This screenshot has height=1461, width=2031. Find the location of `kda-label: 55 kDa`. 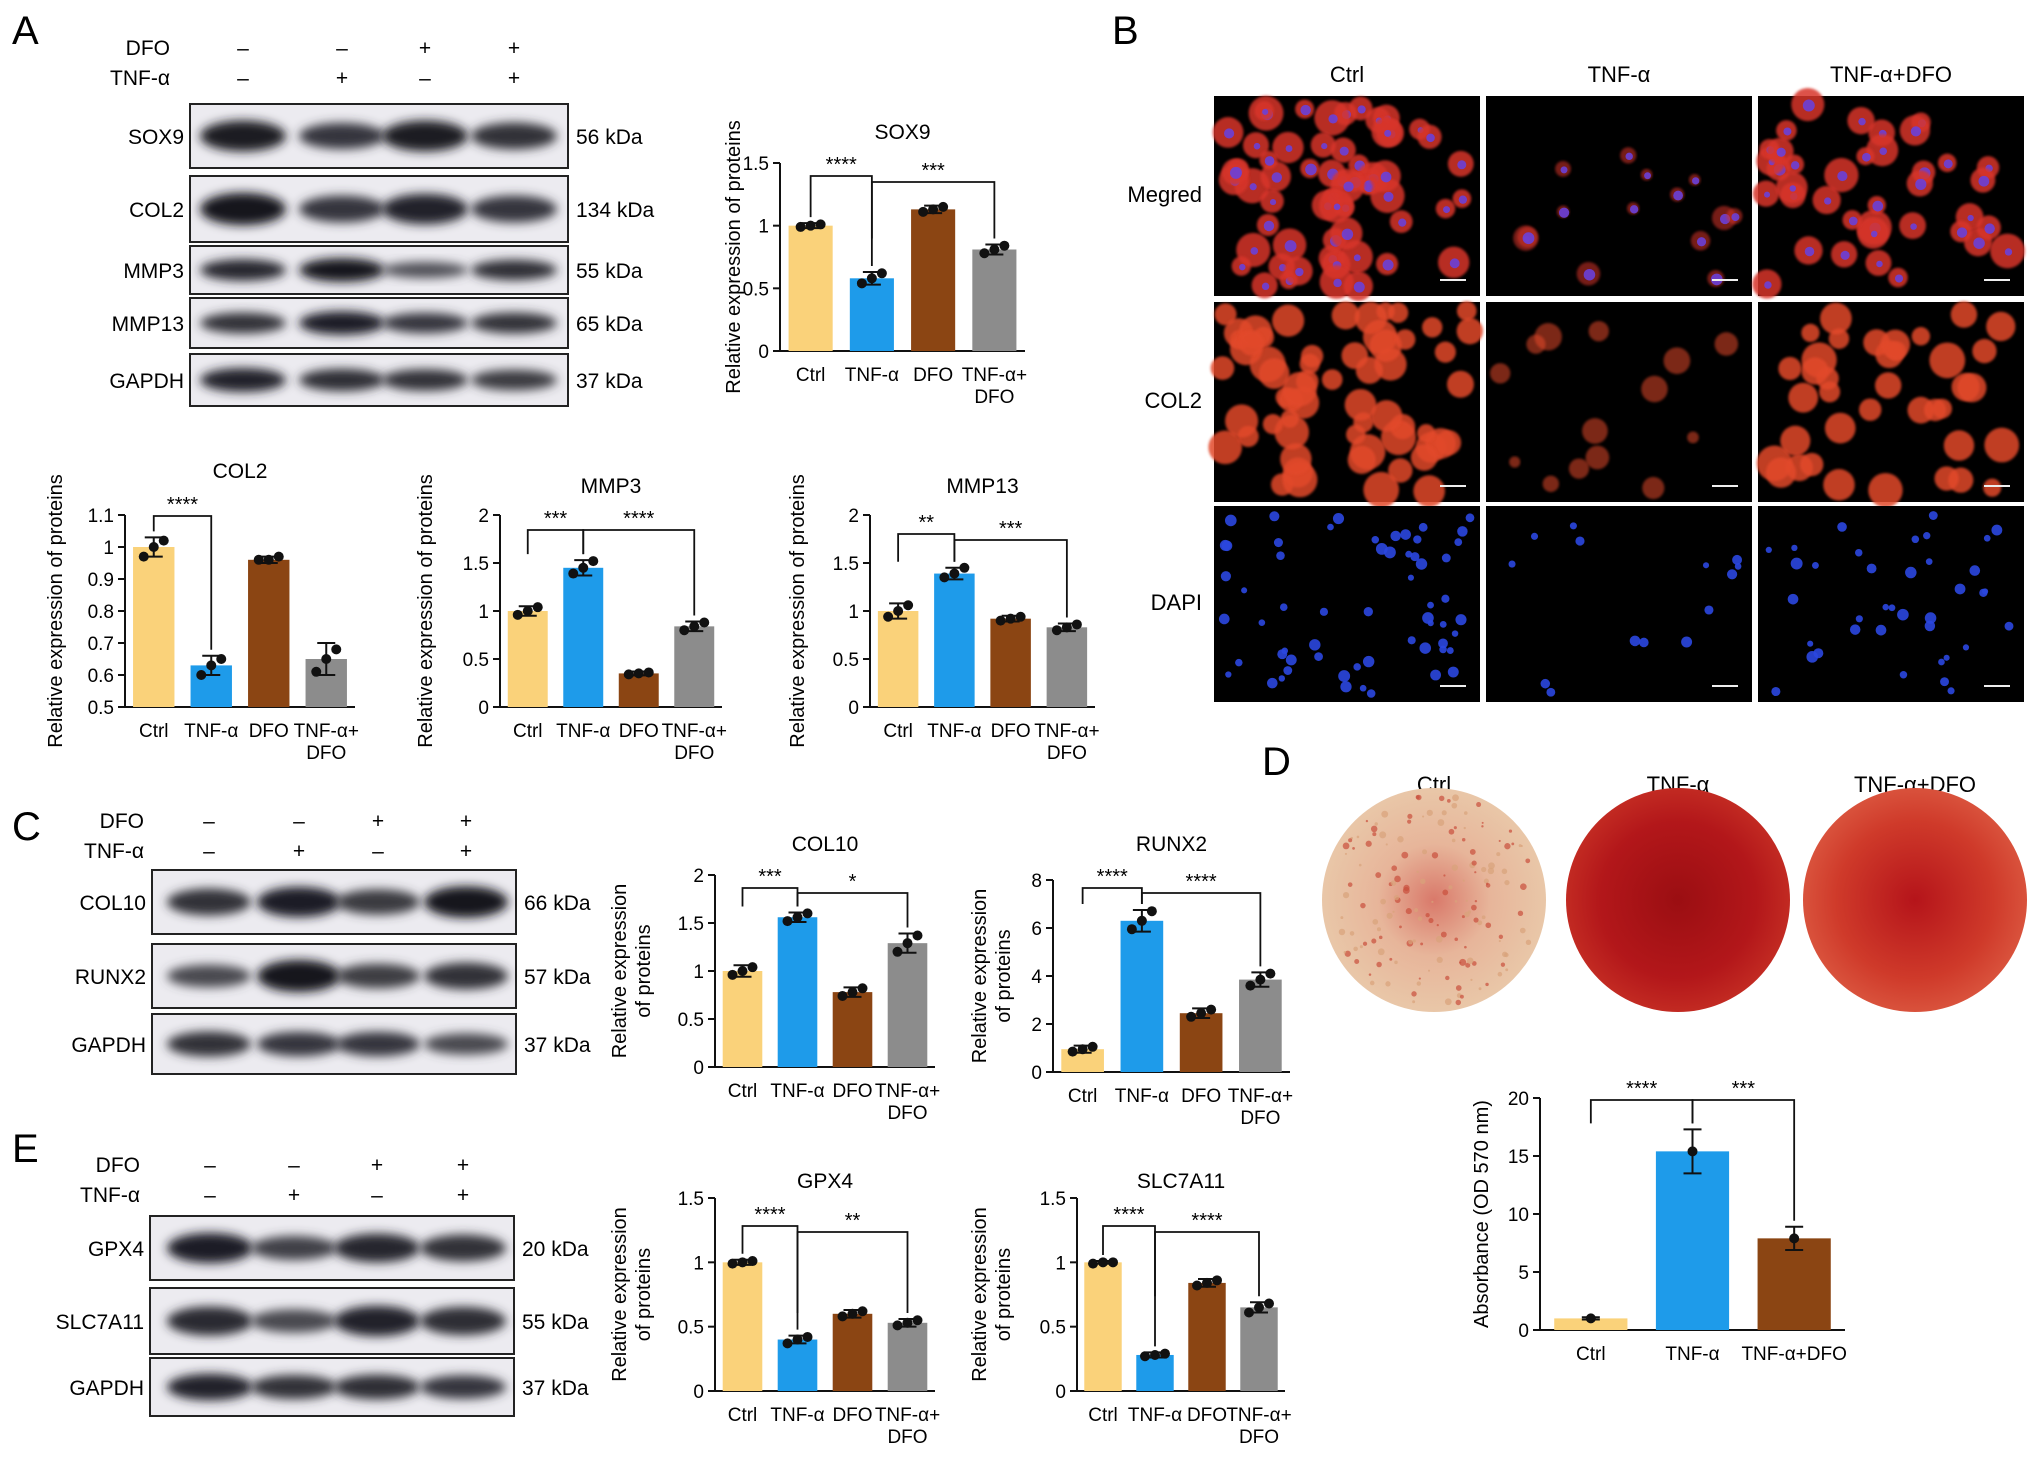

kda-label: 55 kDa is located at coordinates (555, 1322).